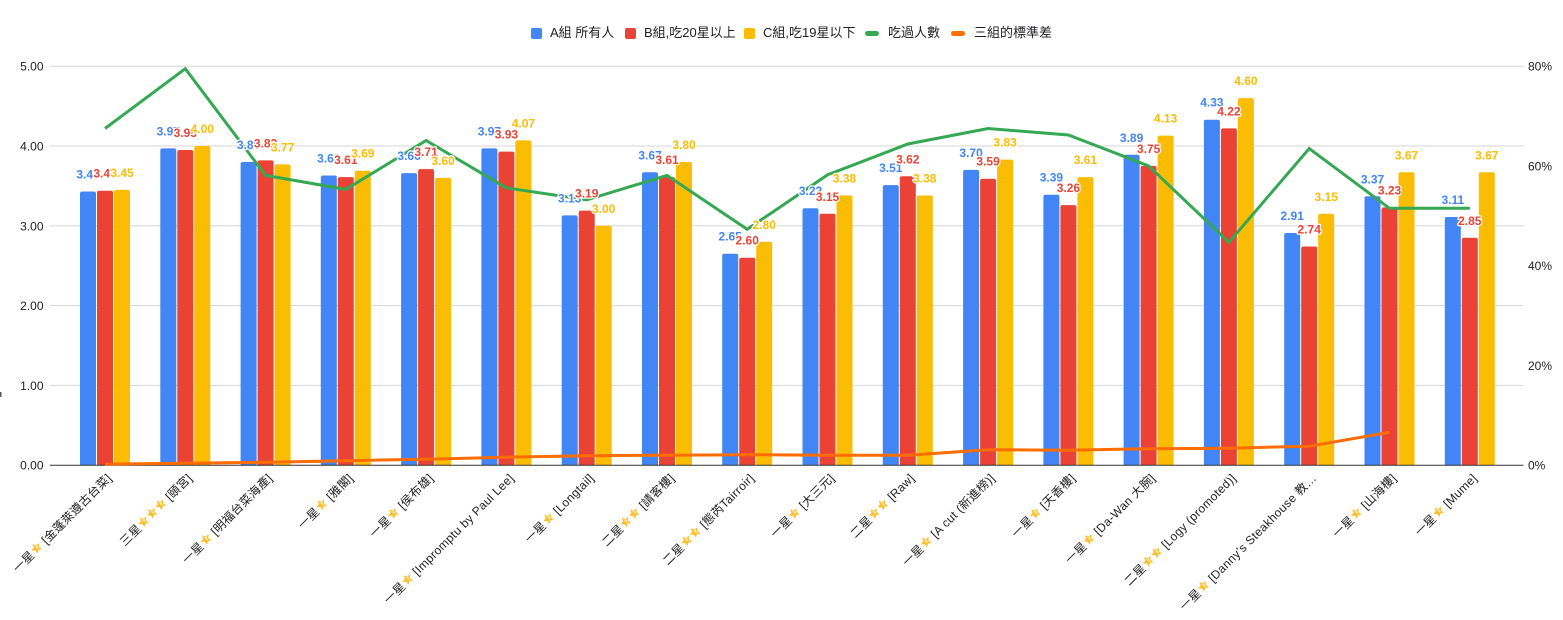  What do you see at coordinates (426, 152) in the screenshot?
I see `svg-text: 3.71` at bounding box center [426, 152].